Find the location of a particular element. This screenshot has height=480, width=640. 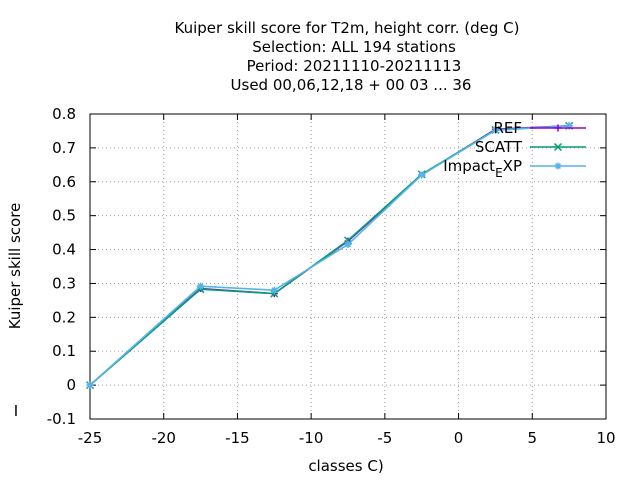

legend-label-impact: ImpactEXP is located at coordinates (482, 168).